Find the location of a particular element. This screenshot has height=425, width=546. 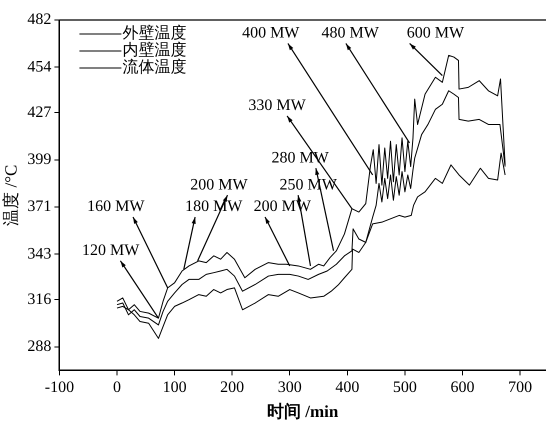

x-tick-label: 500 is located at coordinates (404, 387).